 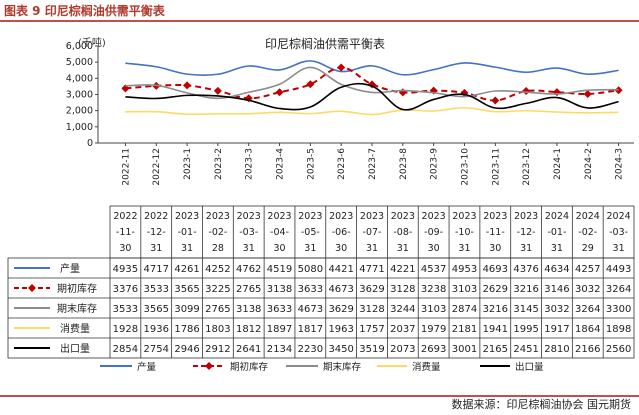 What do you see at coordinates (371, 269) in the screenshot?
I see `table-cell: 4771` at bounding box center [371, 269].